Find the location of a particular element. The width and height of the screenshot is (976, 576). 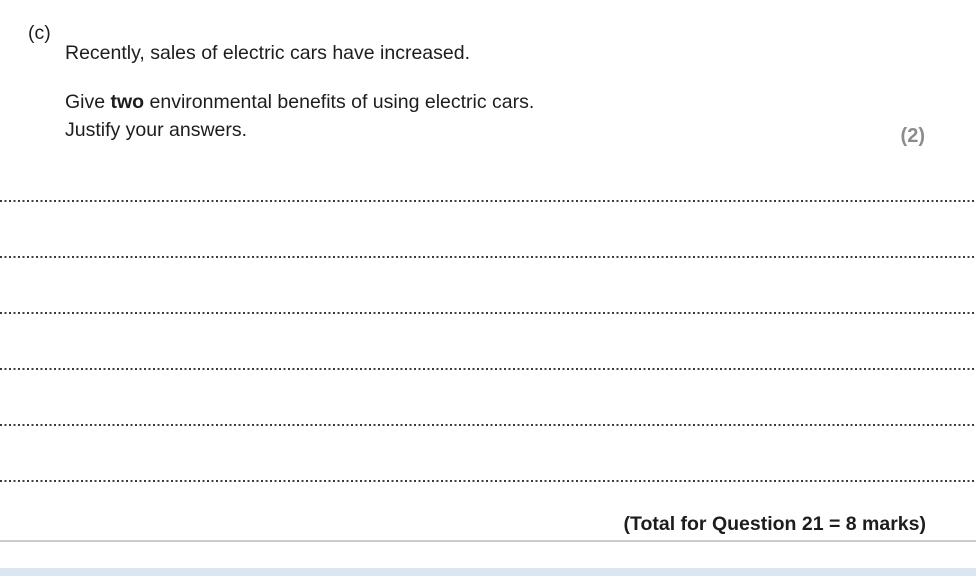

page-edge-bar is located at coordinates (488, 572).